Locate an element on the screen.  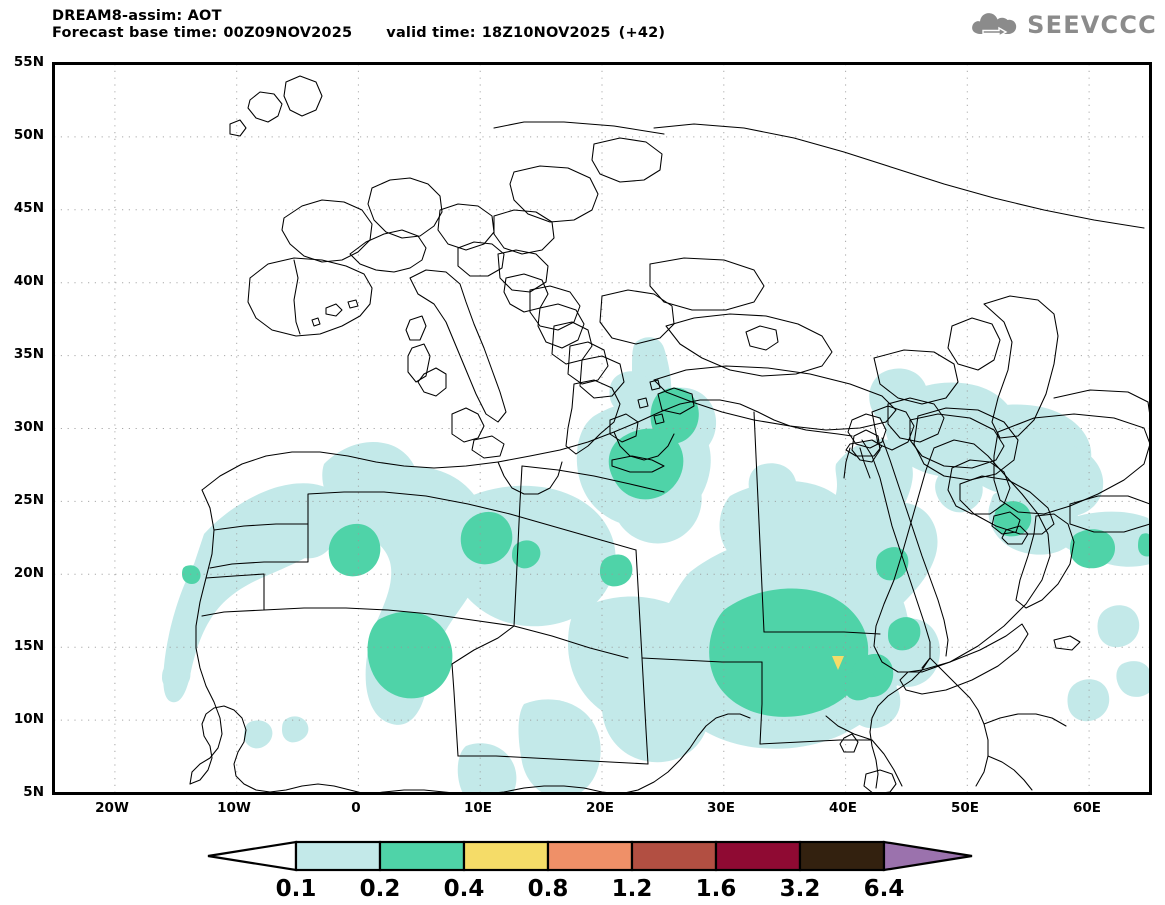
xtick-60E: 60E is located at coordinates (1086, 808).